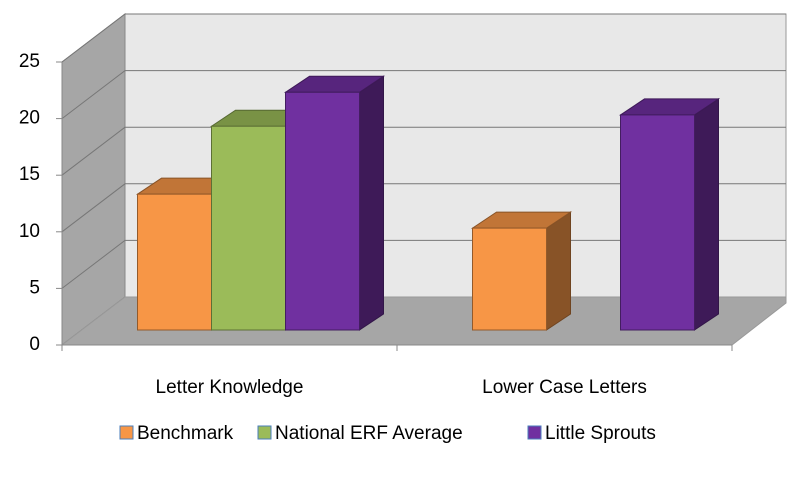 The height and width of the screenshot is (477, 787). I want to click on y-tick-label: 0, so click(34, 344).